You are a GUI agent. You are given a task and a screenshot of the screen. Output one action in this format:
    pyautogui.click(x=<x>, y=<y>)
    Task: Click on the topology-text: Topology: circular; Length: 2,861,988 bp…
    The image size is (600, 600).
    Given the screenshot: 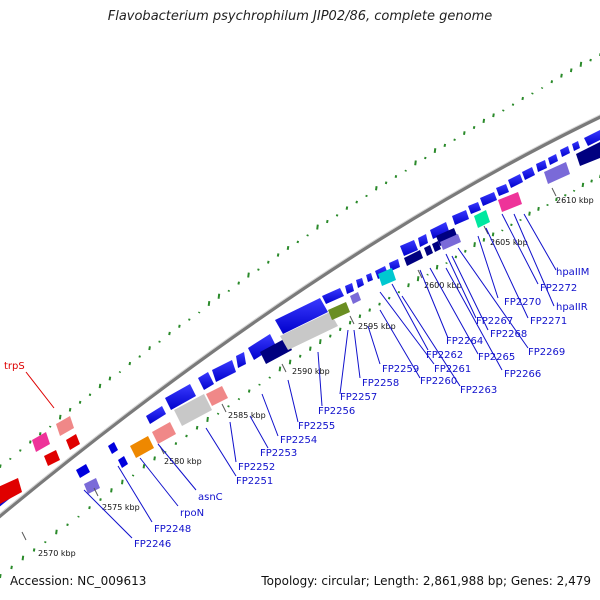 What is the action you would take?
    pyautogui.click(x=426, y=581)
    